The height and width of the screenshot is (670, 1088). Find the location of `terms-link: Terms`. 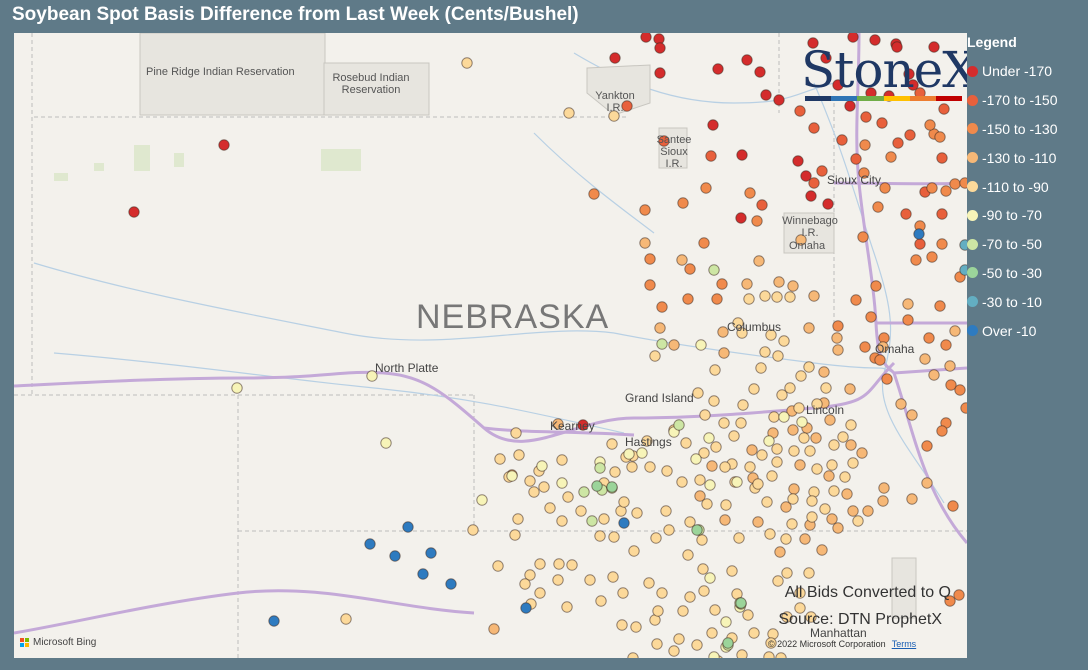

terms-link: Terms is located at coordinates (904, 644).